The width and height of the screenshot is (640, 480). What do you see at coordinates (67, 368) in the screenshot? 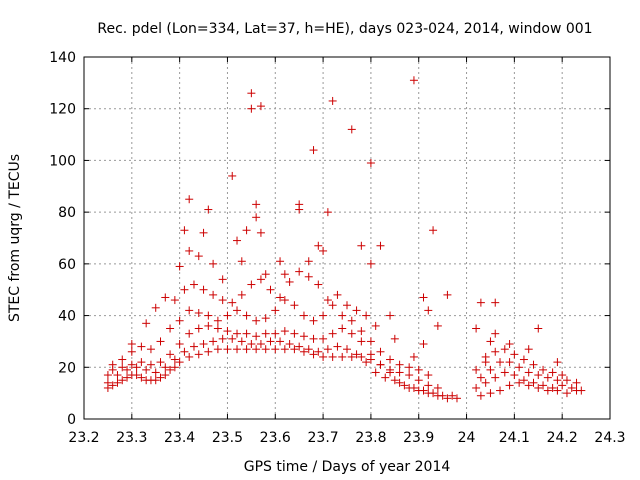
I see `y-tick-label: 20` at bounding box center [67, 368].